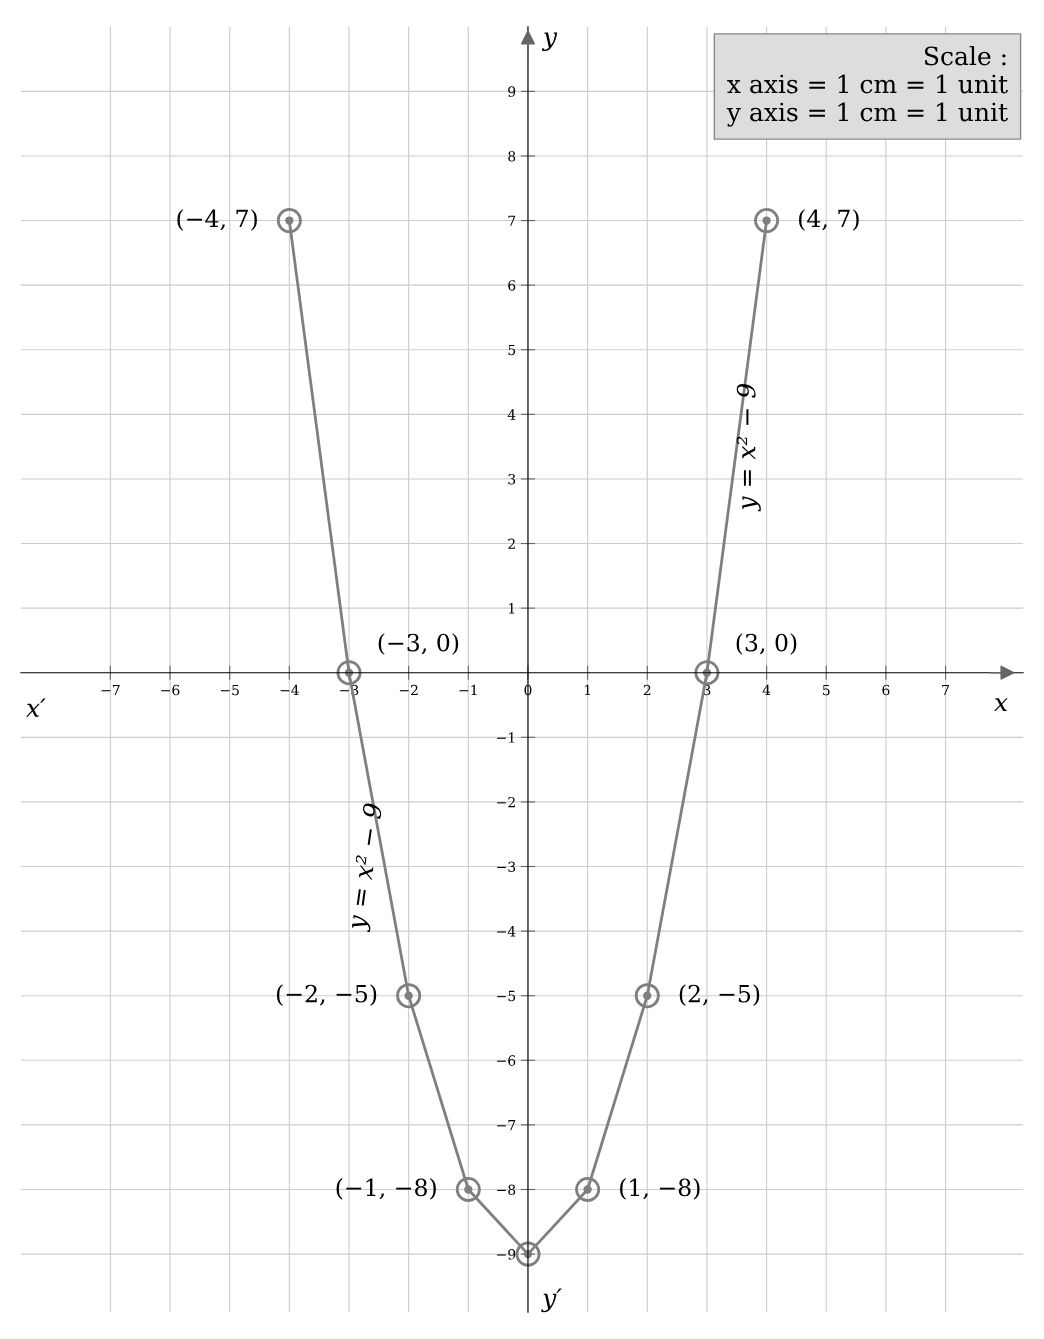  Describe the element at coordinates (647, 690) in the screenshot. I see `x-tick-label: 2` at that location.